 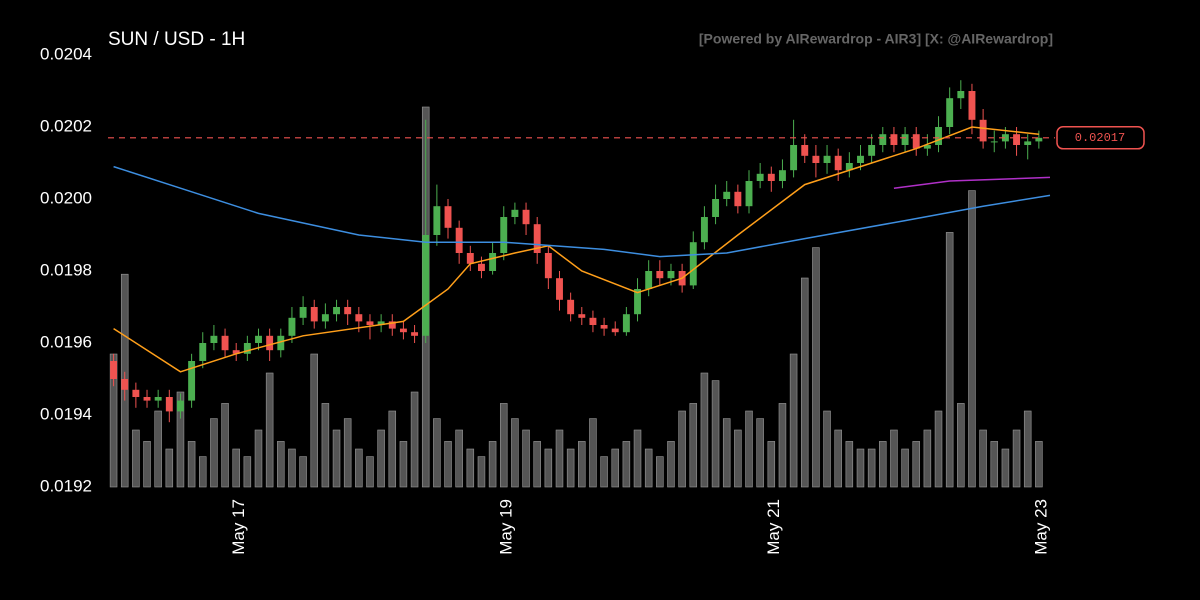 I want to click on chart-title: SUN / USD - 1H, so click(x=176, y=39).